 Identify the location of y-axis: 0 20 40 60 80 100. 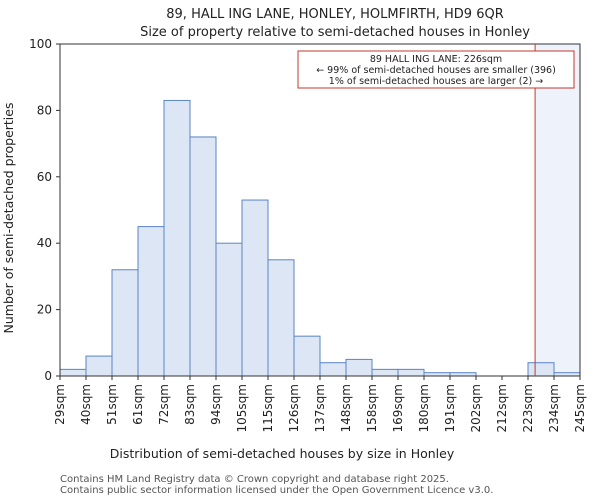
(44, 210).